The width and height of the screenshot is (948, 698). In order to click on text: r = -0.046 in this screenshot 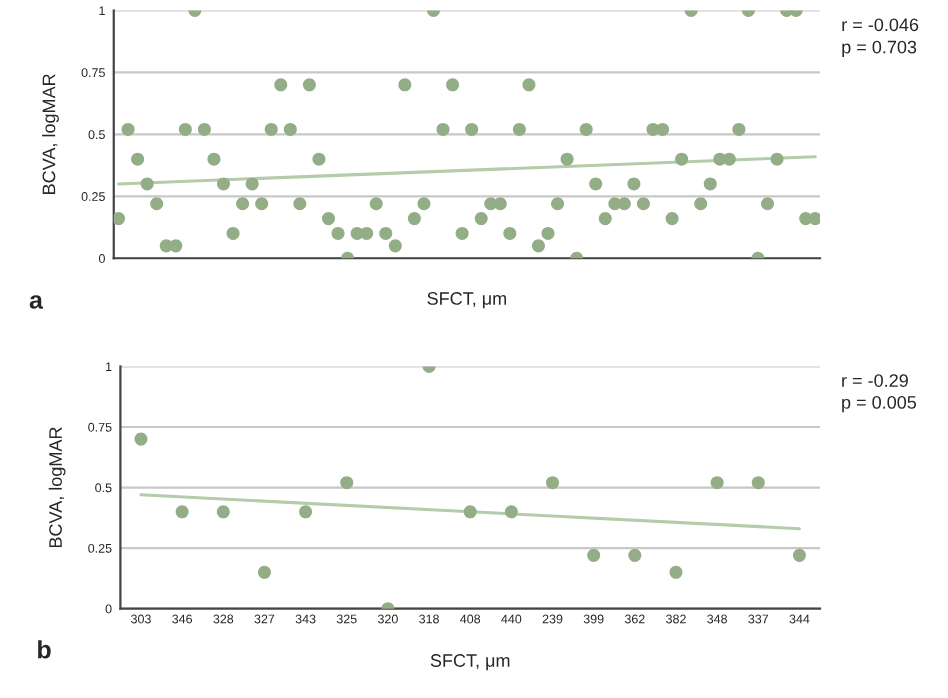, I will do `click(880, 25)`.